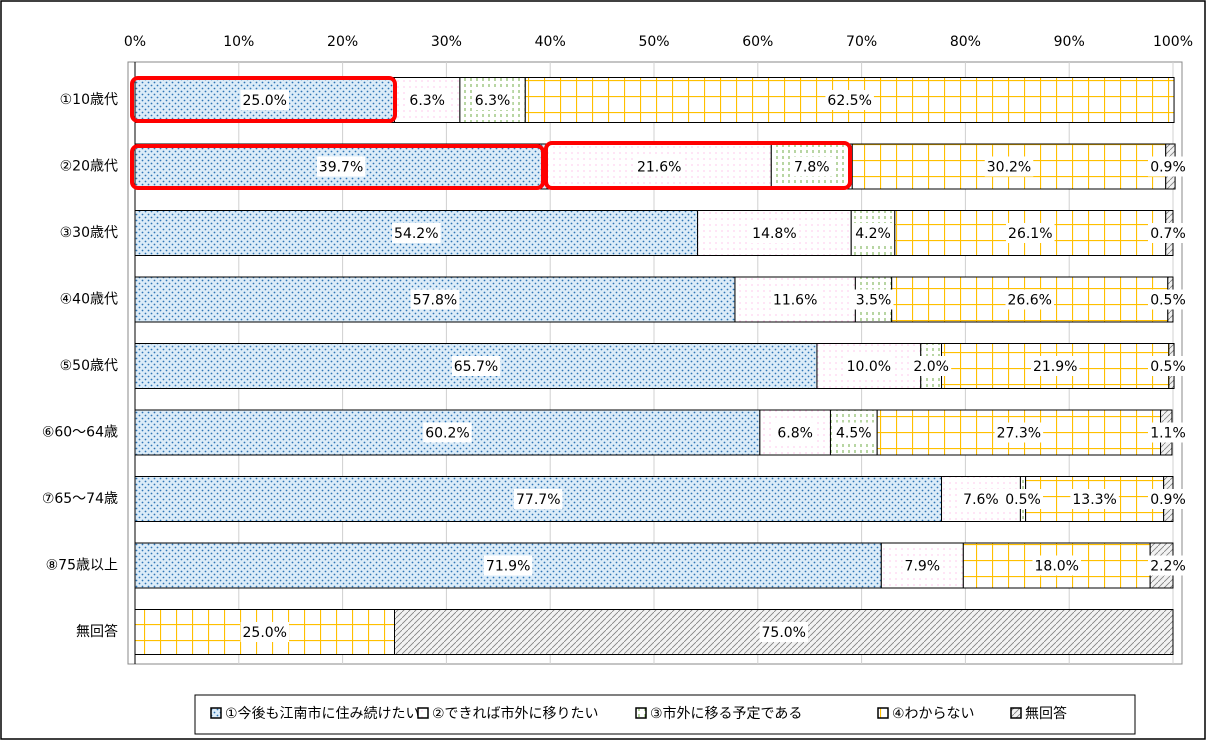 This screenshot has width=1206, height=740. Describe the element at coordinates (435, 301) in the screenshot. I see `data-label: 57.8%` at that location.